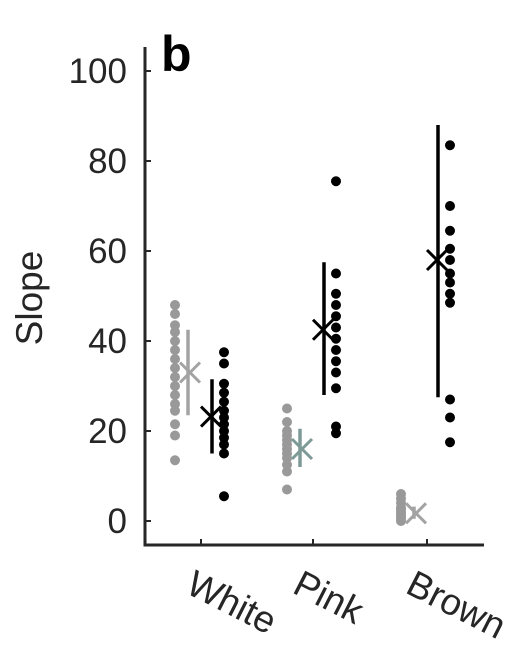  I want to click on x-tick-label: Brown, so click(456, 605).